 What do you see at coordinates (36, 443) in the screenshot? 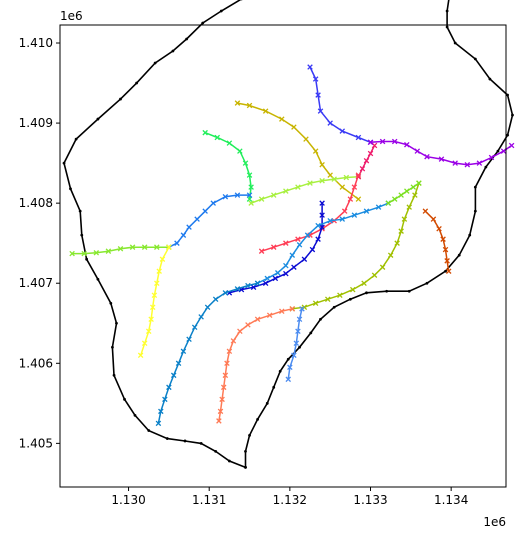
I see `y-tick-label-0: 1.405` at bounding box center [36, 443].